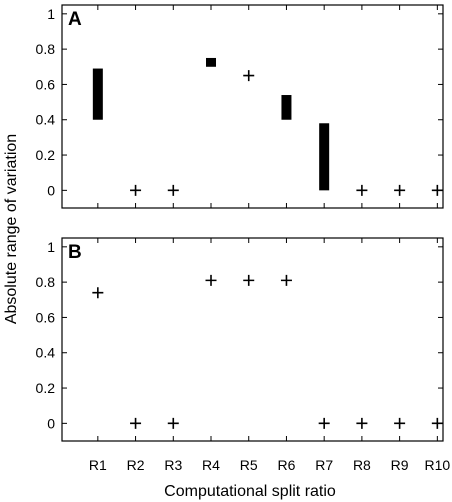 The image size is (452, 502). What do you see at coordinates (286, 107) in the screenshot?
I see `range-bar-r6` at bounding box center [286, 107].